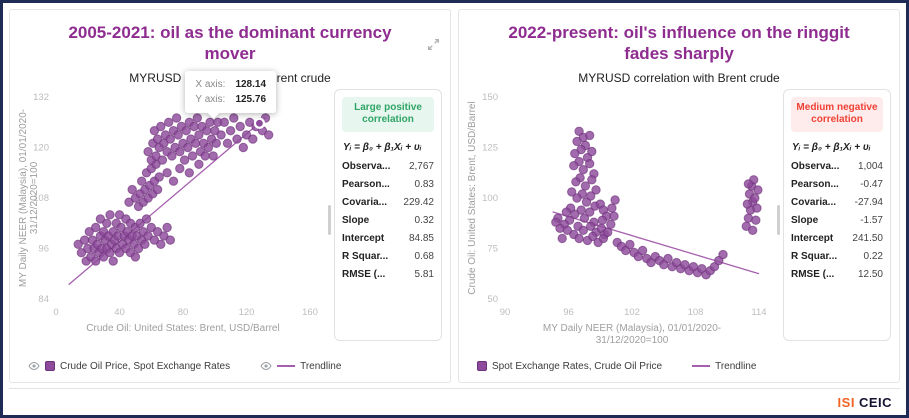 The width and height of the screenshot is (909, 418). Describe the element at coordinates (569, 366) in the screenshot. I see `legend-item: Spot Exchange Rates, Crude Oil Price` at that location.